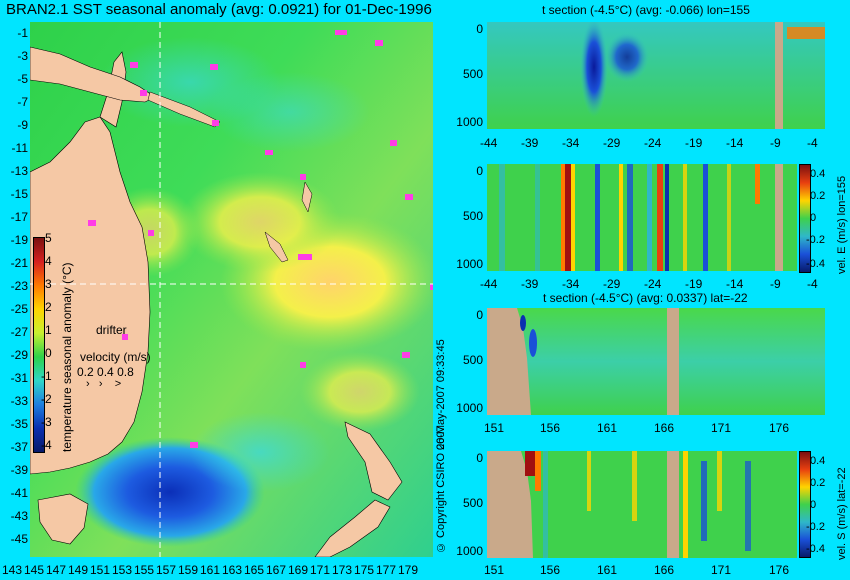 The height and width of the screenshot is (580, 850). I want to click on x-tick: 155, so click(144, 570).